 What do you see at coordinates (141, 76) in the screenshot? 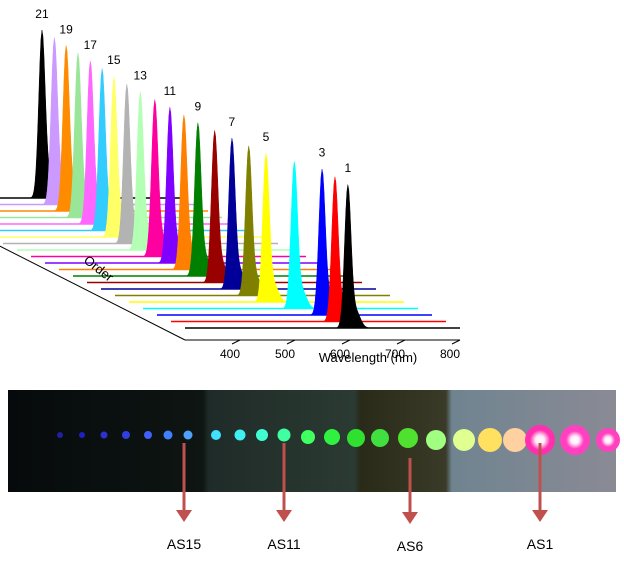
I see `order-label: 13` at bounding box center [141, 76].